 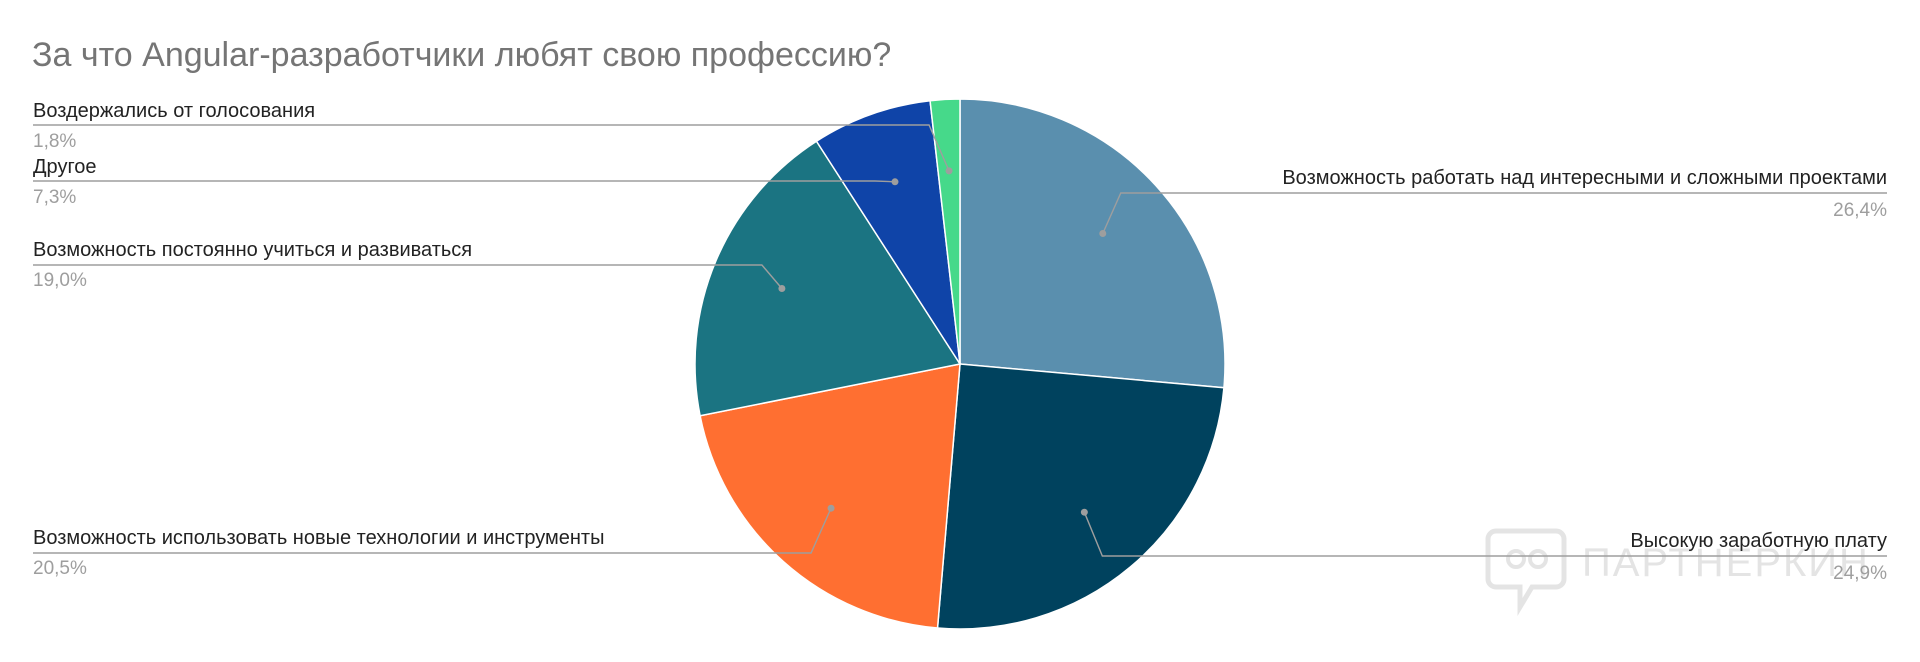 What do you see at coordinates (60, 568) in the screenshot?
I see `slice-value-3: 20,5%` at bounding box center [60, 568].